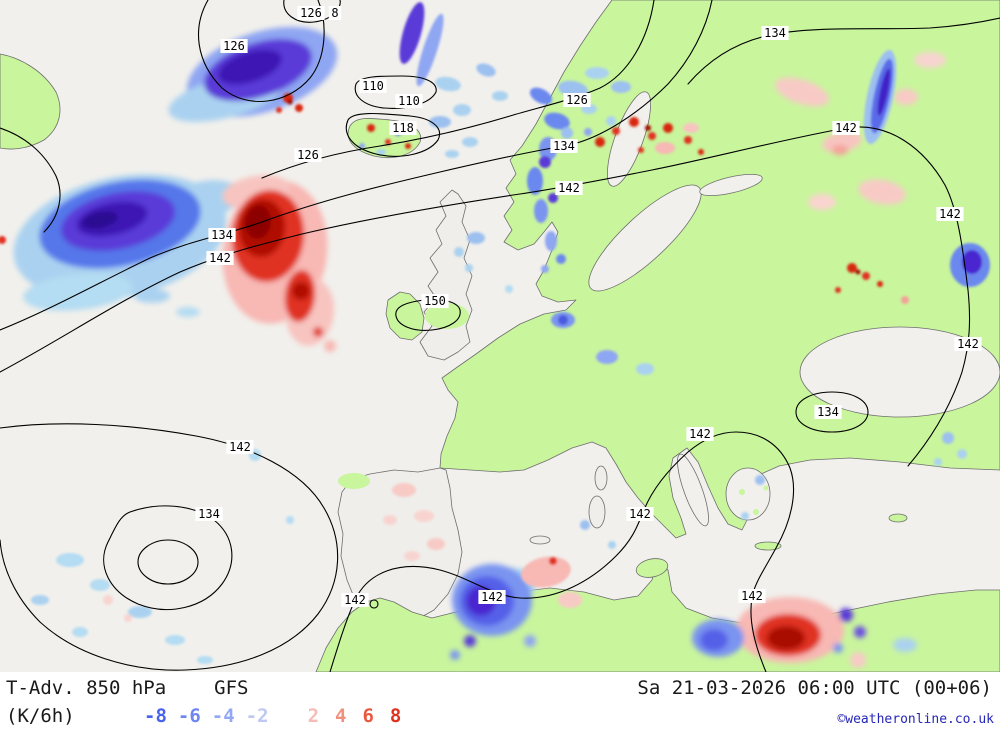 The height and width of the screenshot is (733, 1000). I want to click on scale-value-4: 4, so click(341, 716).